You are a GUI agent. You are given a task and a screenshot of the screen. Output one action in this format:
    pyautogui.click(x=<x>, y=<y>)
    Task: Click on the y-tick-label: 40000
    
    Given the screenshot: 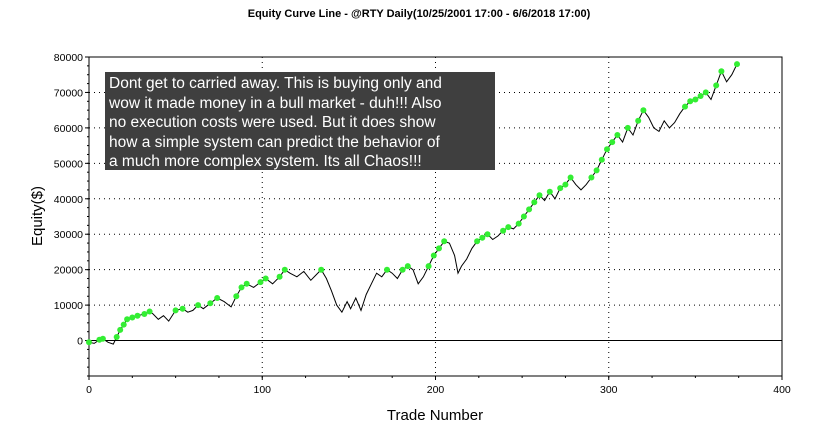 What is the action you would take?
    pyautogui.click(x=68, y=200)
    